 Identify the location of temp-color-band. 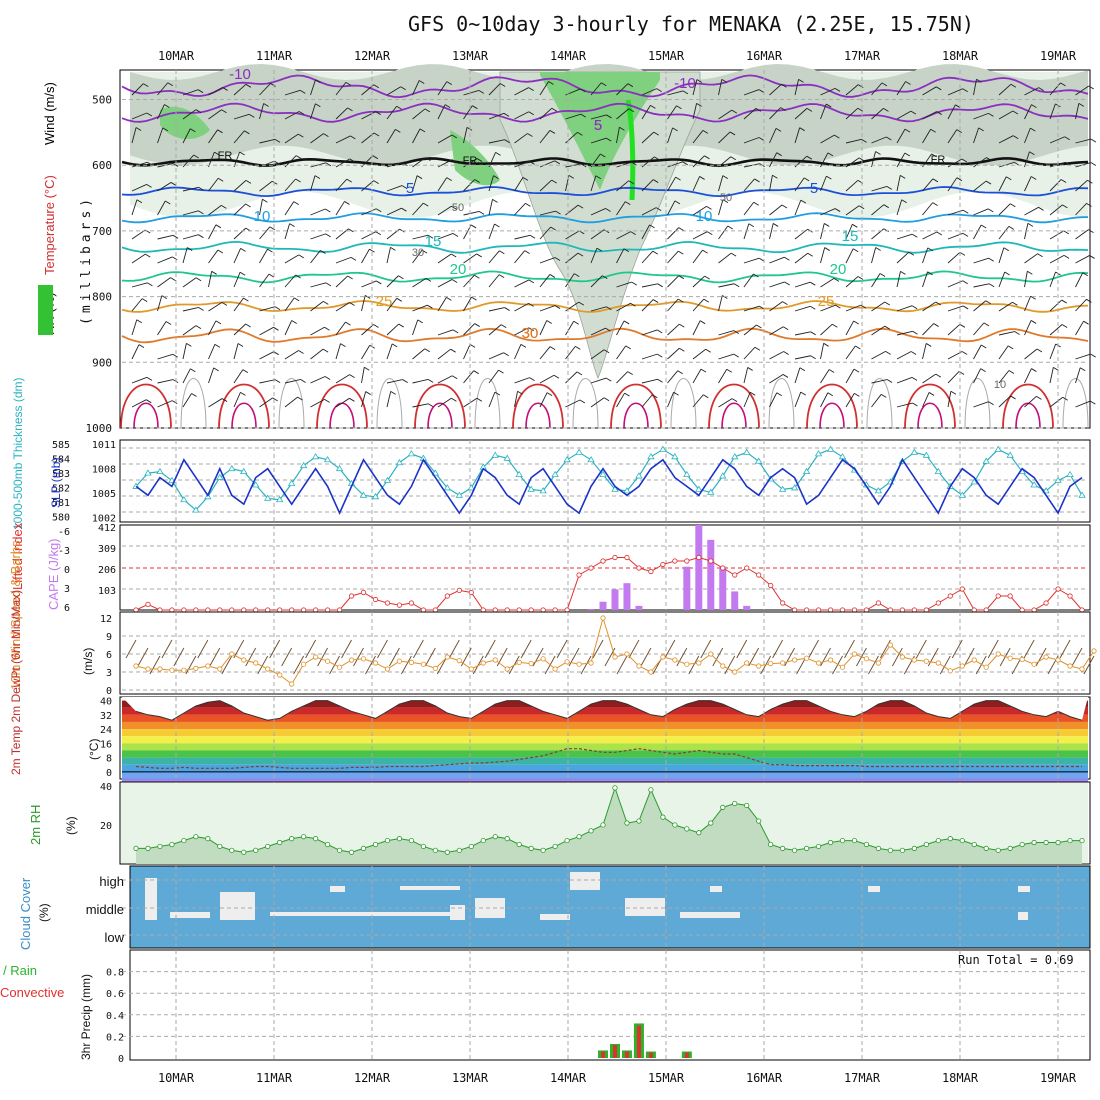
(605, 754).